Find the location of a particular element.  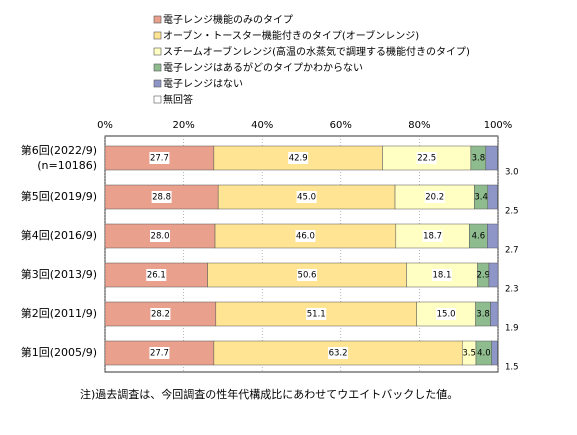

value-label: 18.7 is located at coordinates (432, 237).